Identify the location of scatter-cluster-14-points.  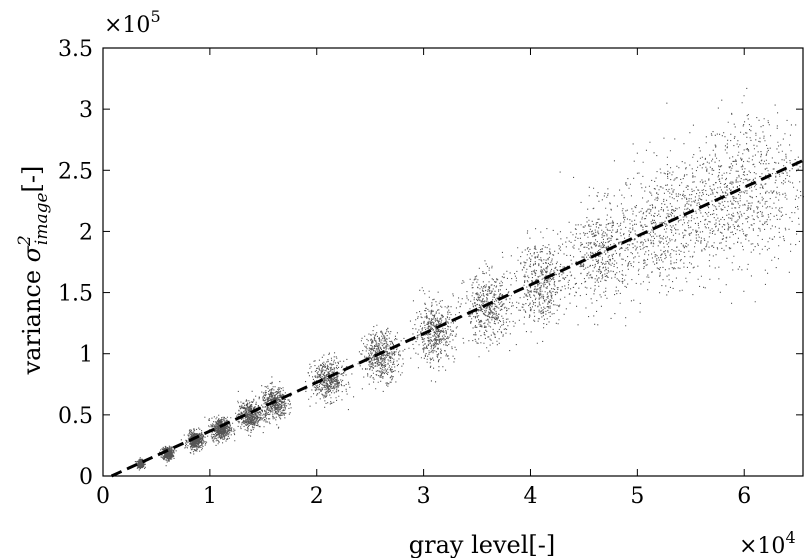
(709, 207).